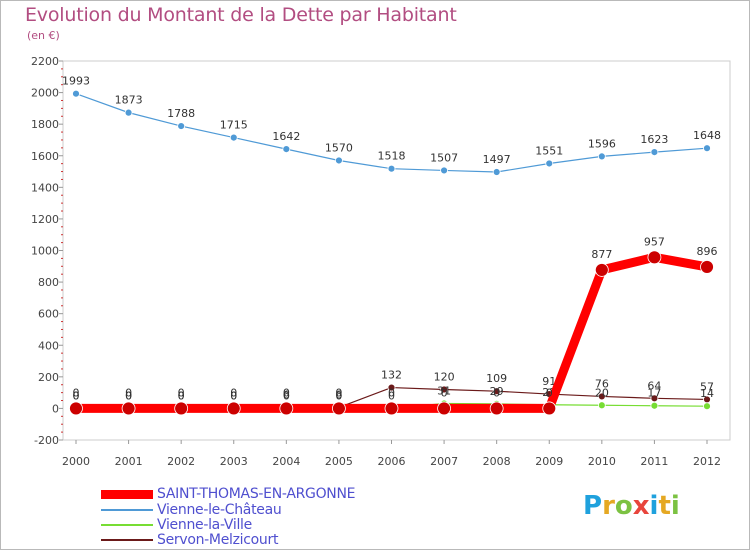 Image resolution: width=750 pixels, height=550 pixels. I want to click on y-tick-label: 1600, so click(45, 156).